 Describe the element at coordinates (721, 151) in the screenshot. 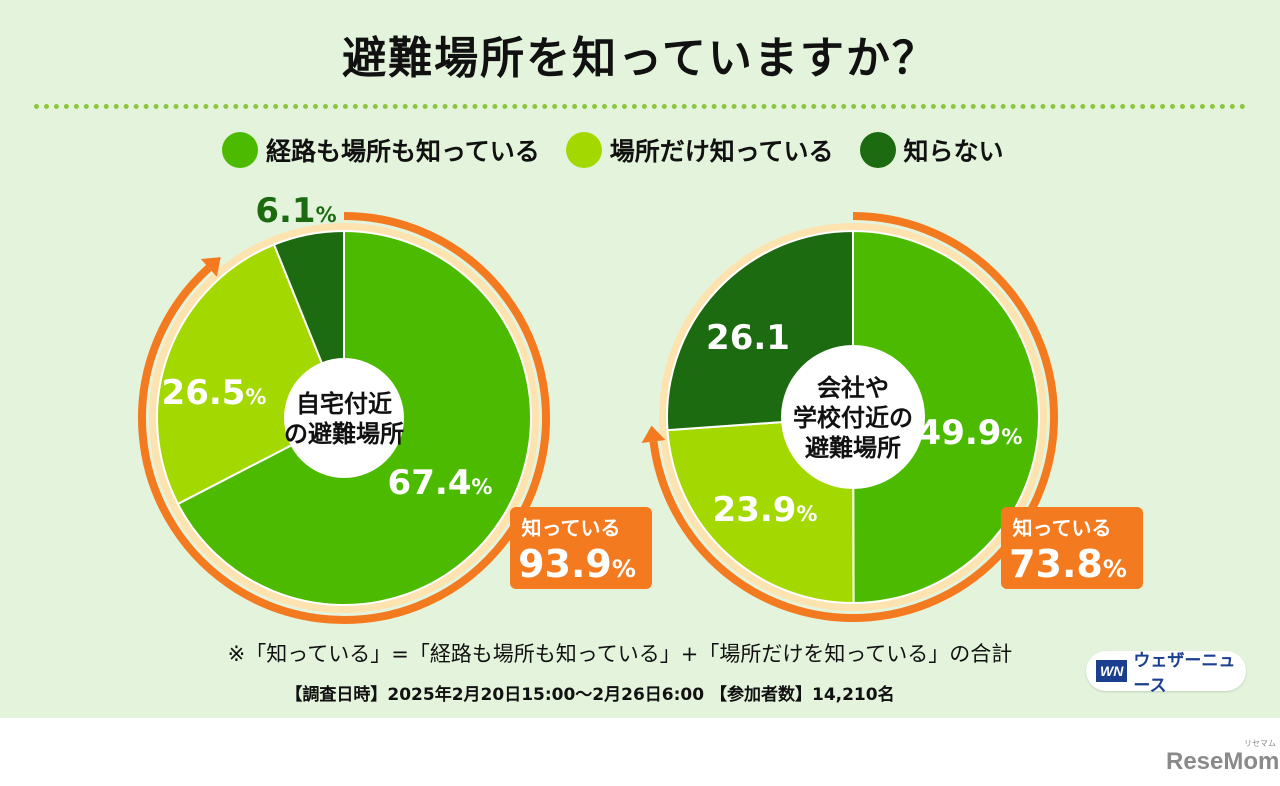

I see `legend-label: 場所だけ知っている` at that location.